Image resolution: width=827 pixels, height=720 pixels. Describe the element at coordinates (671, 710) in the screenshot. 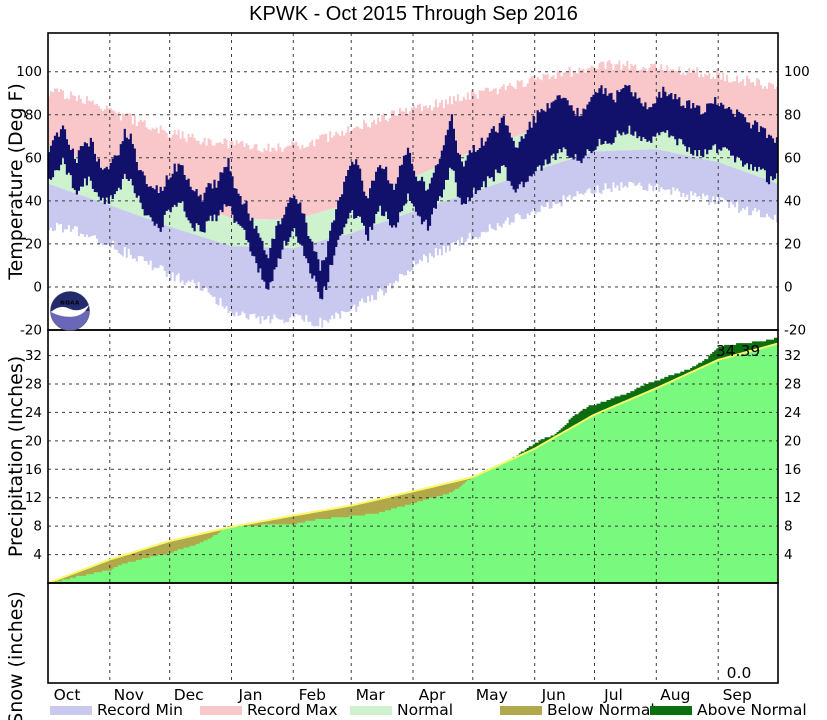

I see `above-normal-swatch` at that location.